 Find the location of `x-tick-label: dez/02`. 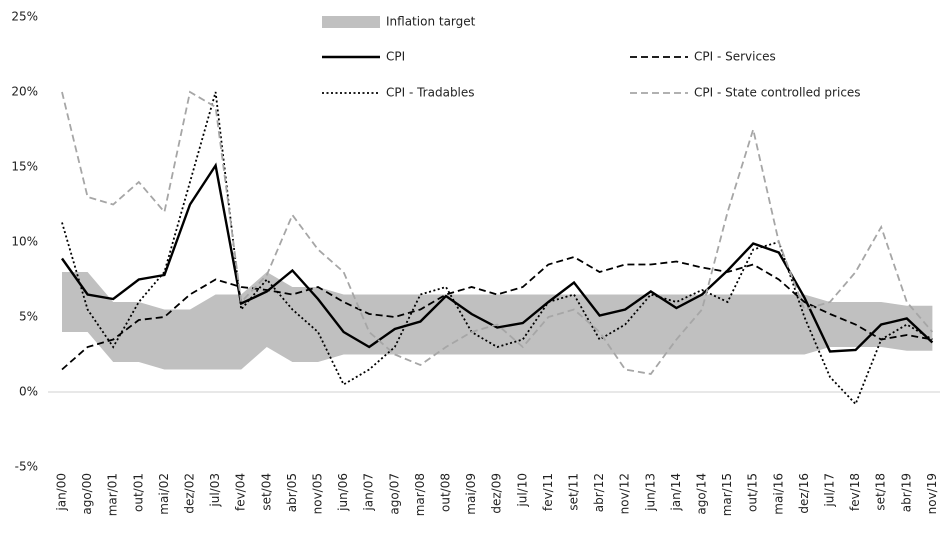

x-tick-label: dez/02 is located at coordinates (190, 493).